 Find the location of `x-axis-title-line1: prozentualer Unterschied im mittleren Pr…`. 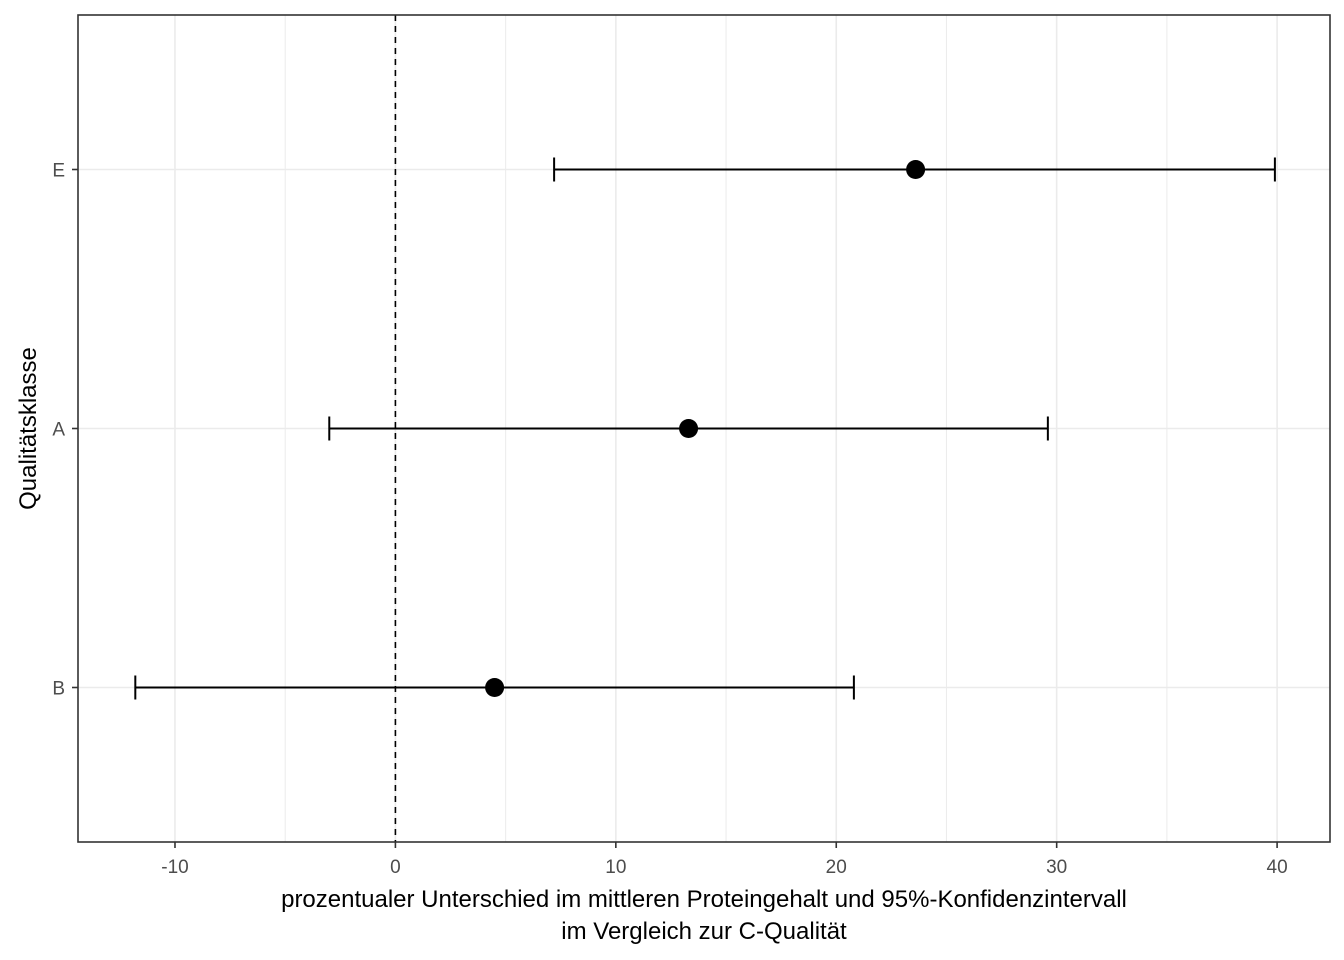

x-axis-title-line1: prozentualer Unterschied im mittleren Pr… is located at coordinates (704, 899).